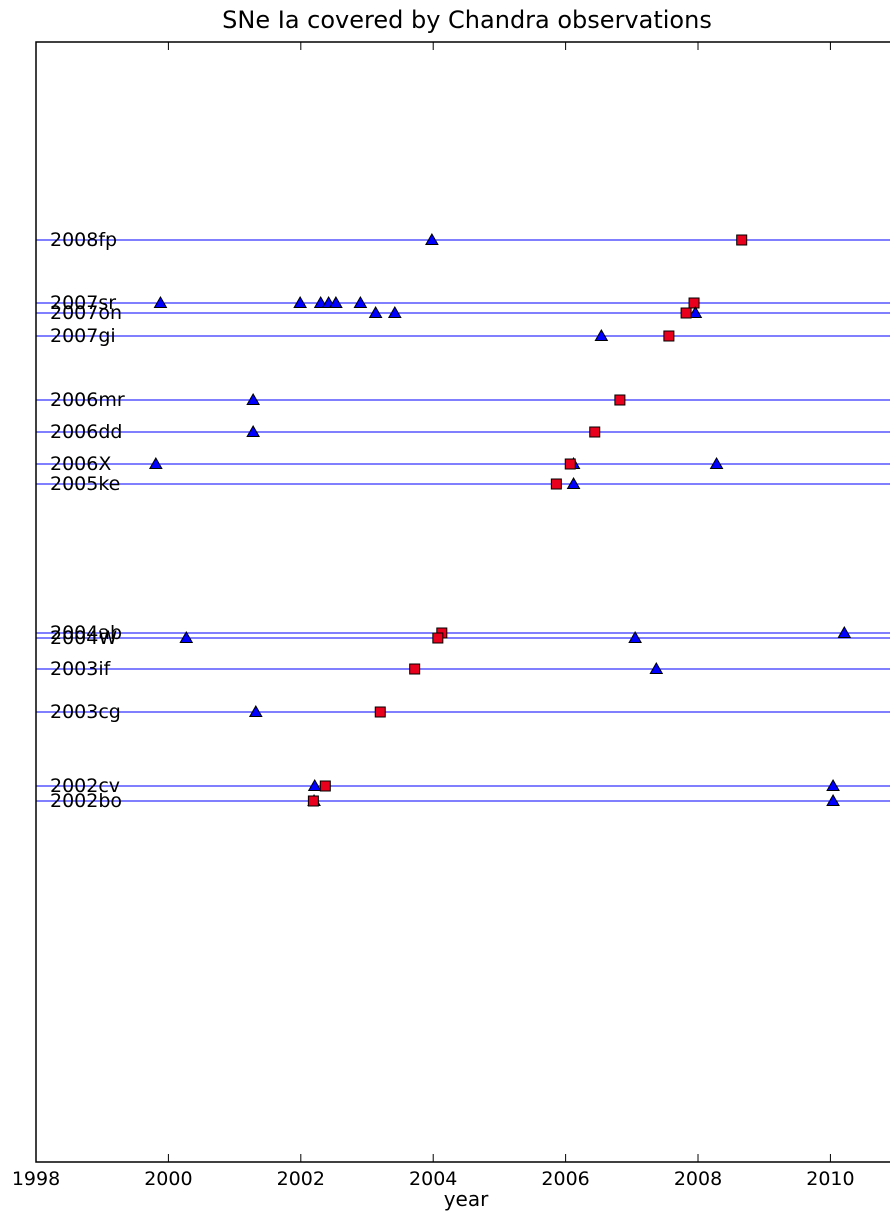 This screenshot has width=890, height=1211. Describe the element at coordinates (565, 1179) in the screenshot. I see `x-tick-label-2006: 2006` at that location.